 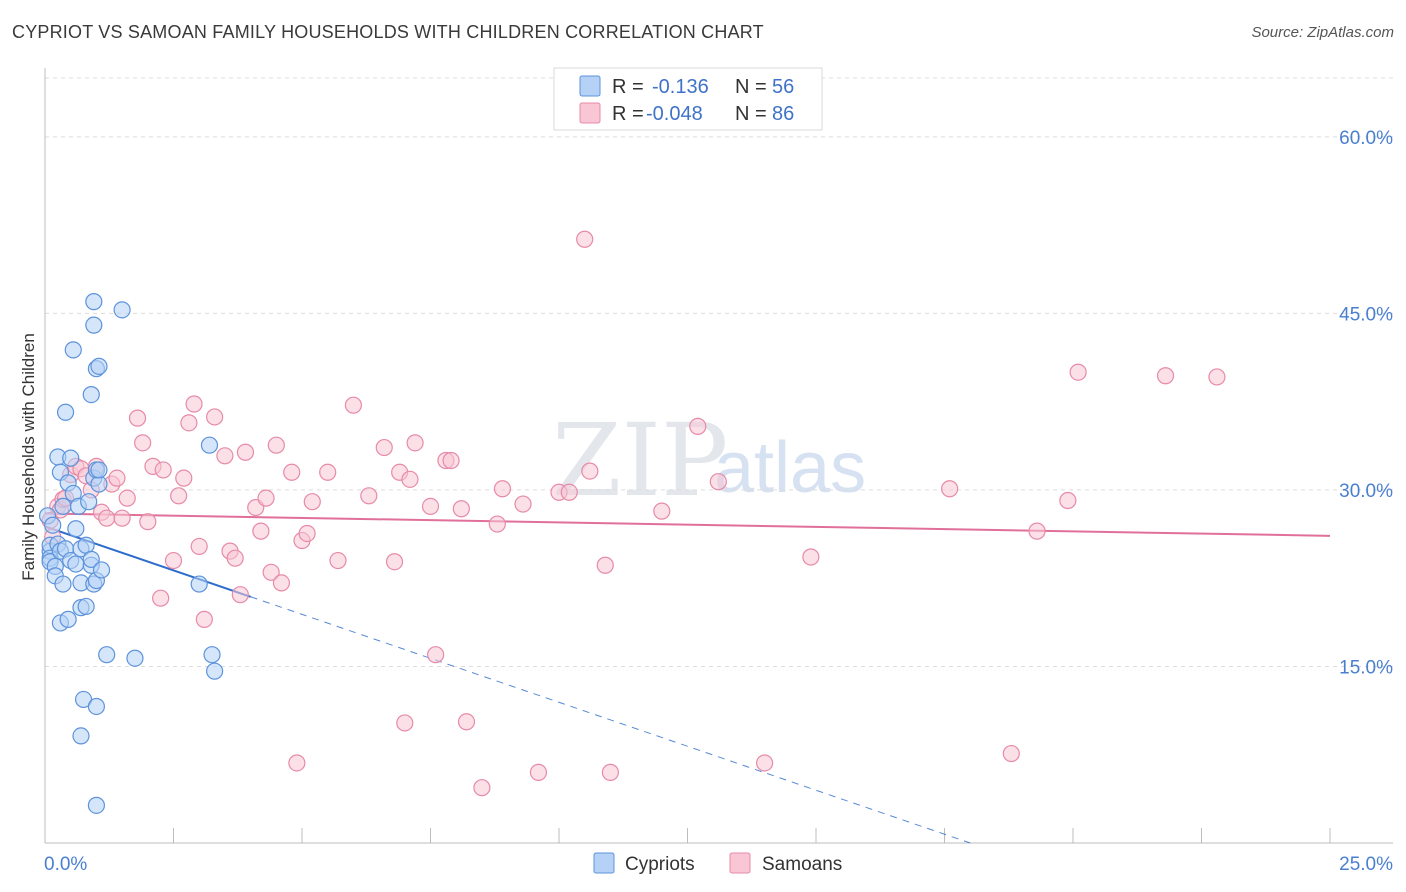 What do you see at coordinates (740, 863) in the screenshot?
I see `legend-bottom-swatch-samoans` at bounding box center [740, 863].